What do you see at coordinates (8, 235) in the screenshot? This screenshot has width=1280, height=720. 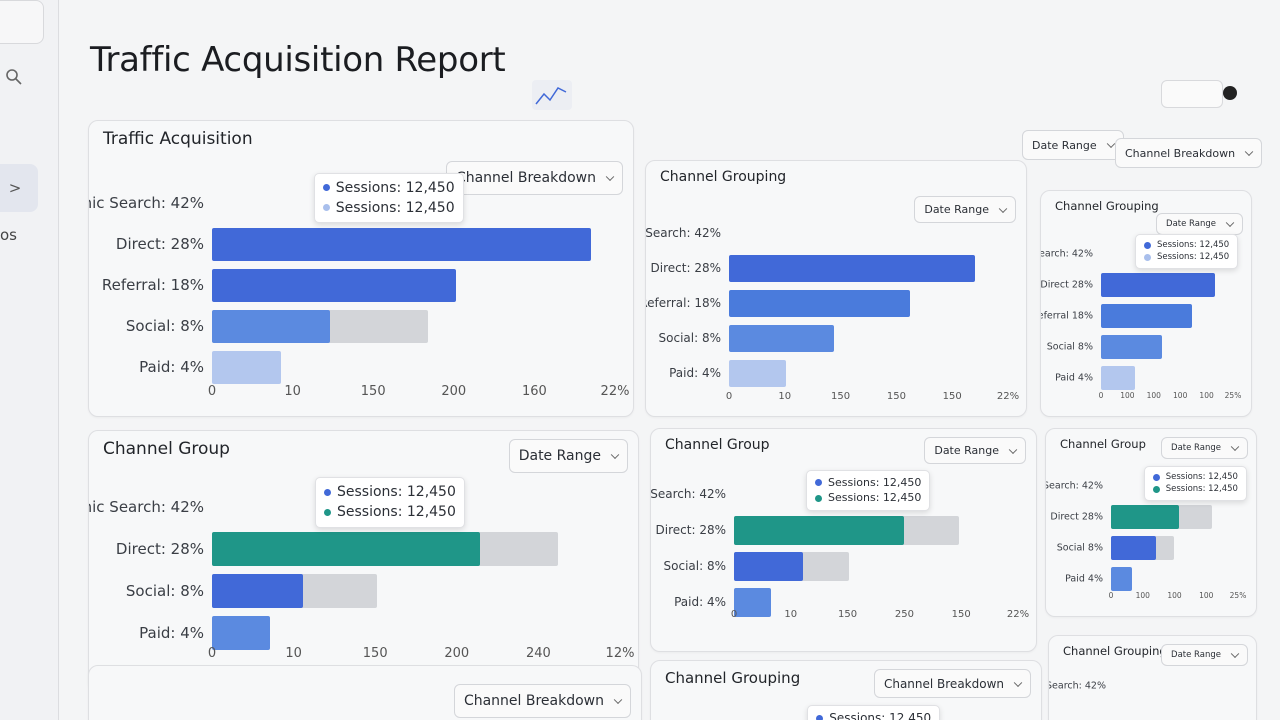 I see `sidebar-item: os` at bounding box center [8, 235].